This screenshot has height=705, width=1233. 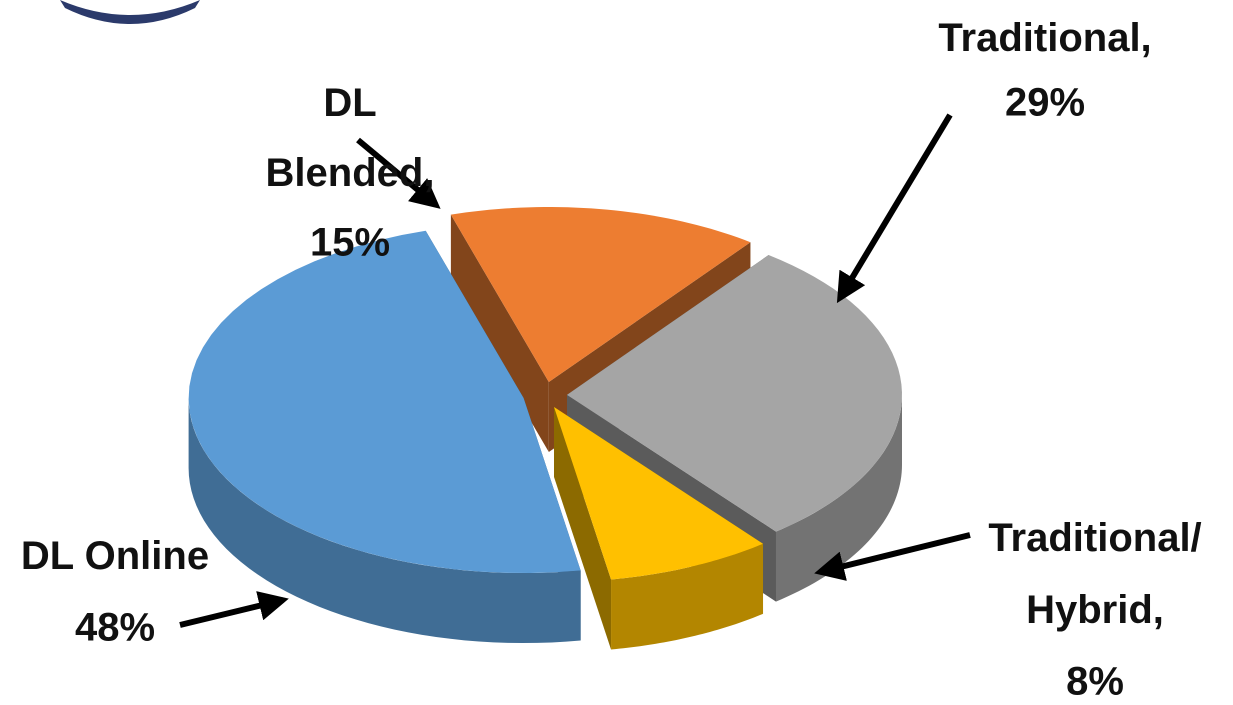 I want to click on slice-label: Traditional,, so click(x=1044, y=38).